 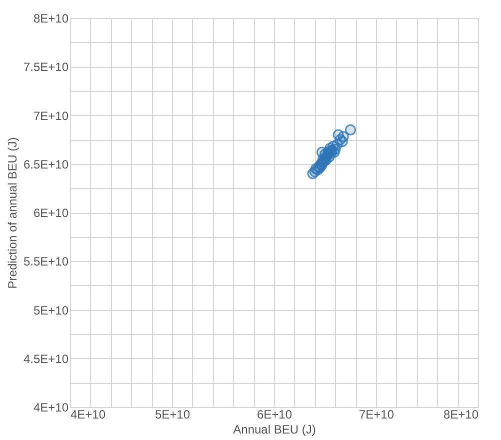 I want to click on x-tick-label: 4E+10, so click(x=88, y=415).